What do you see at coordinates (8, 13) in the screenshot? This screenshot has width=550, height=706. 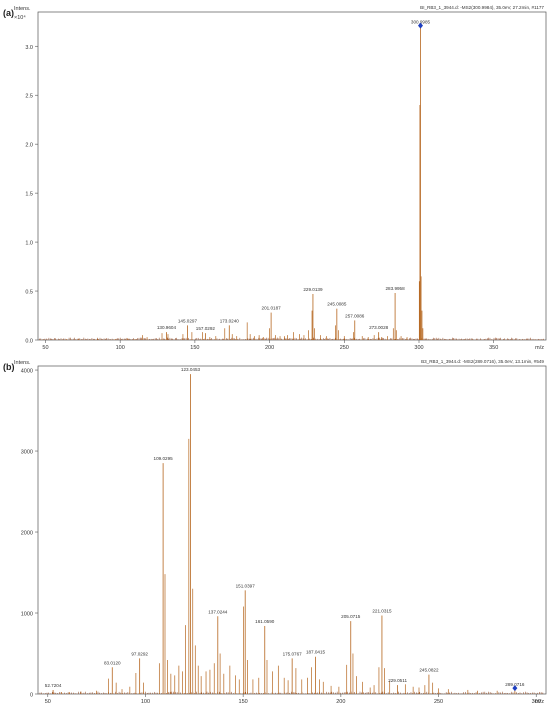 I see `panel-label-a: (a)` at bounding box center [8, 13].